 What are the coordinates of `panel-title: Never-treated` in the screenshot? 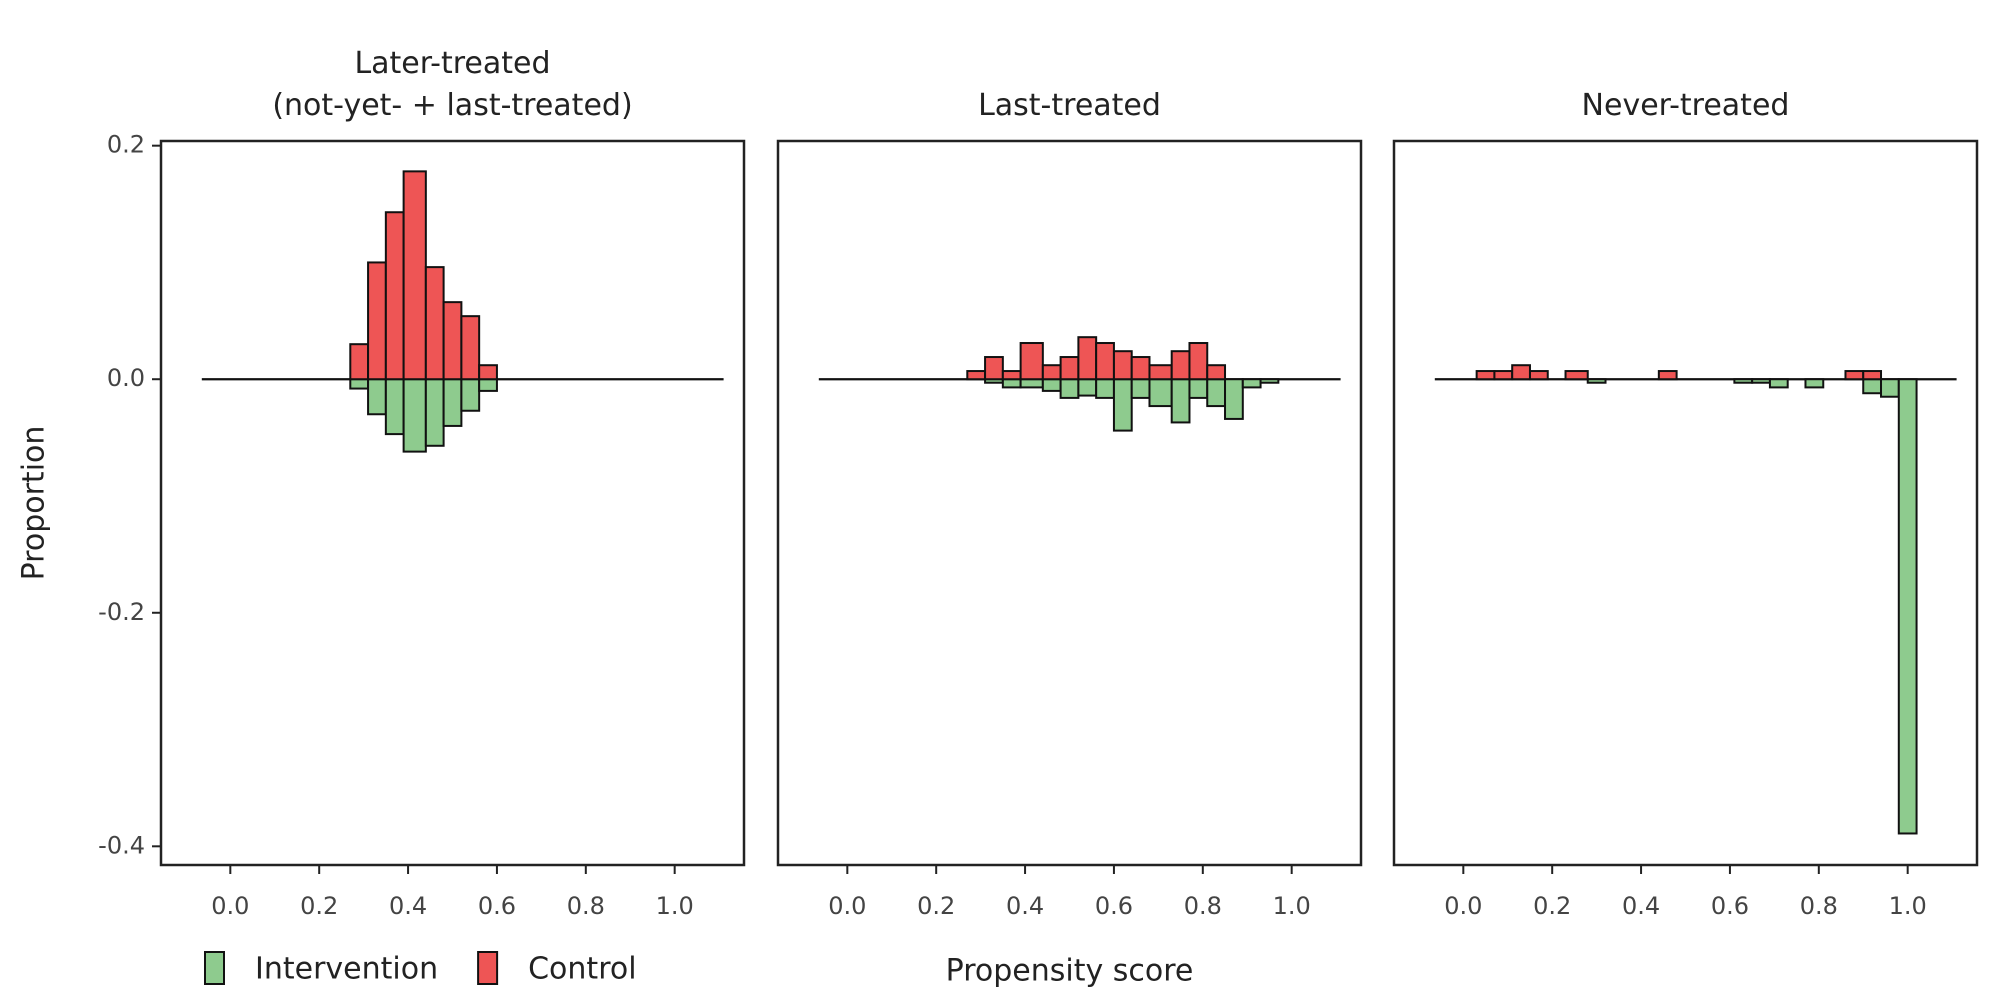 It's located at (1685, 105).